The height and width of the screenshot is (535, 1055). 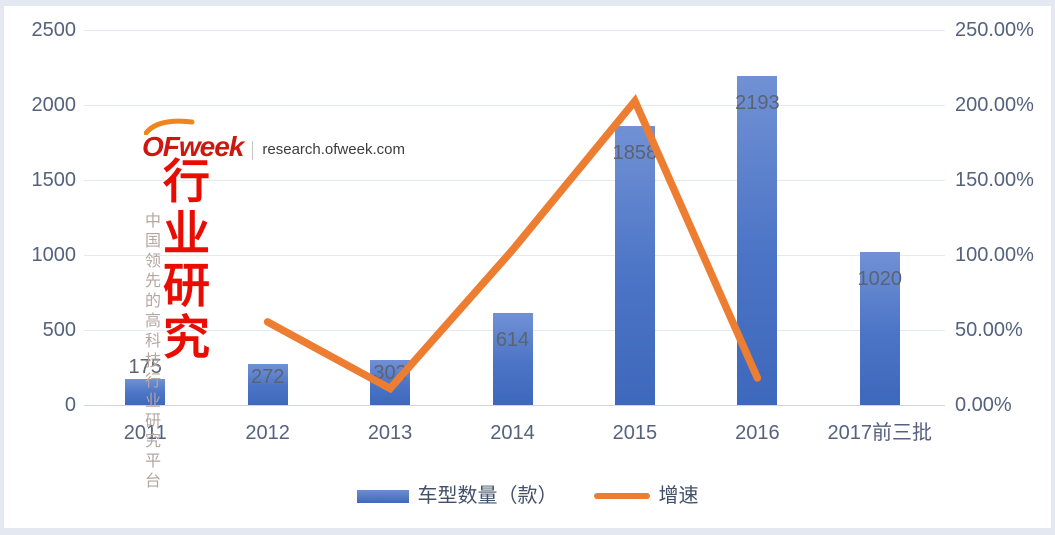 What do you see at coordinates (635, 153) in the screenshot?
I see `bar-data-label: 1858` at bounding box center [635, 153].